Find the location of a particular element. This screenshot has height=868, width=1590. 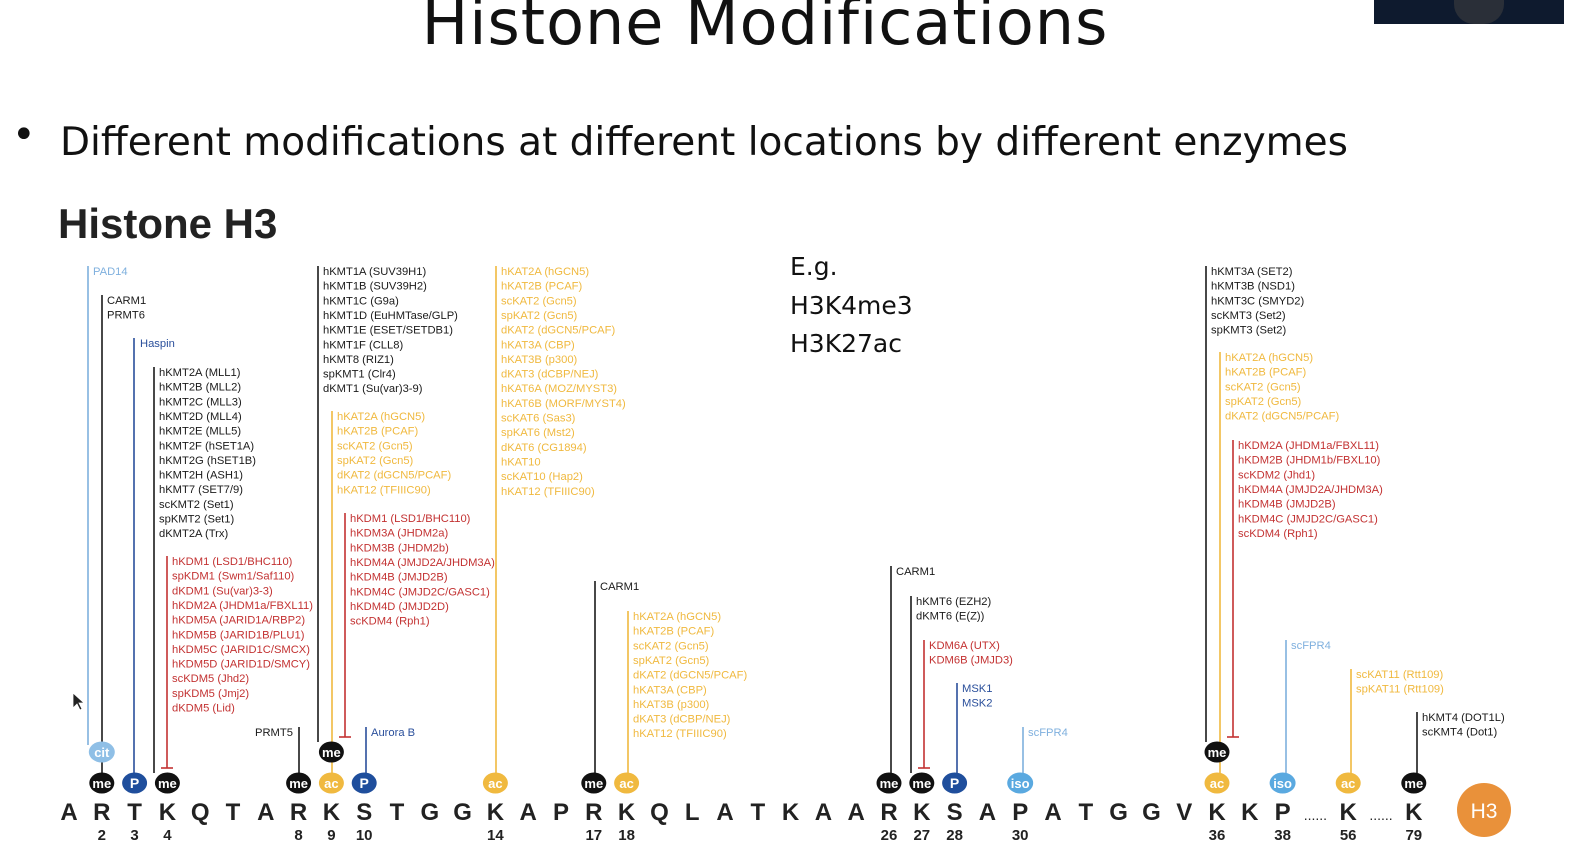

enzyme-label: dKDM5 (Lid) is located at coordinates (203, 709).